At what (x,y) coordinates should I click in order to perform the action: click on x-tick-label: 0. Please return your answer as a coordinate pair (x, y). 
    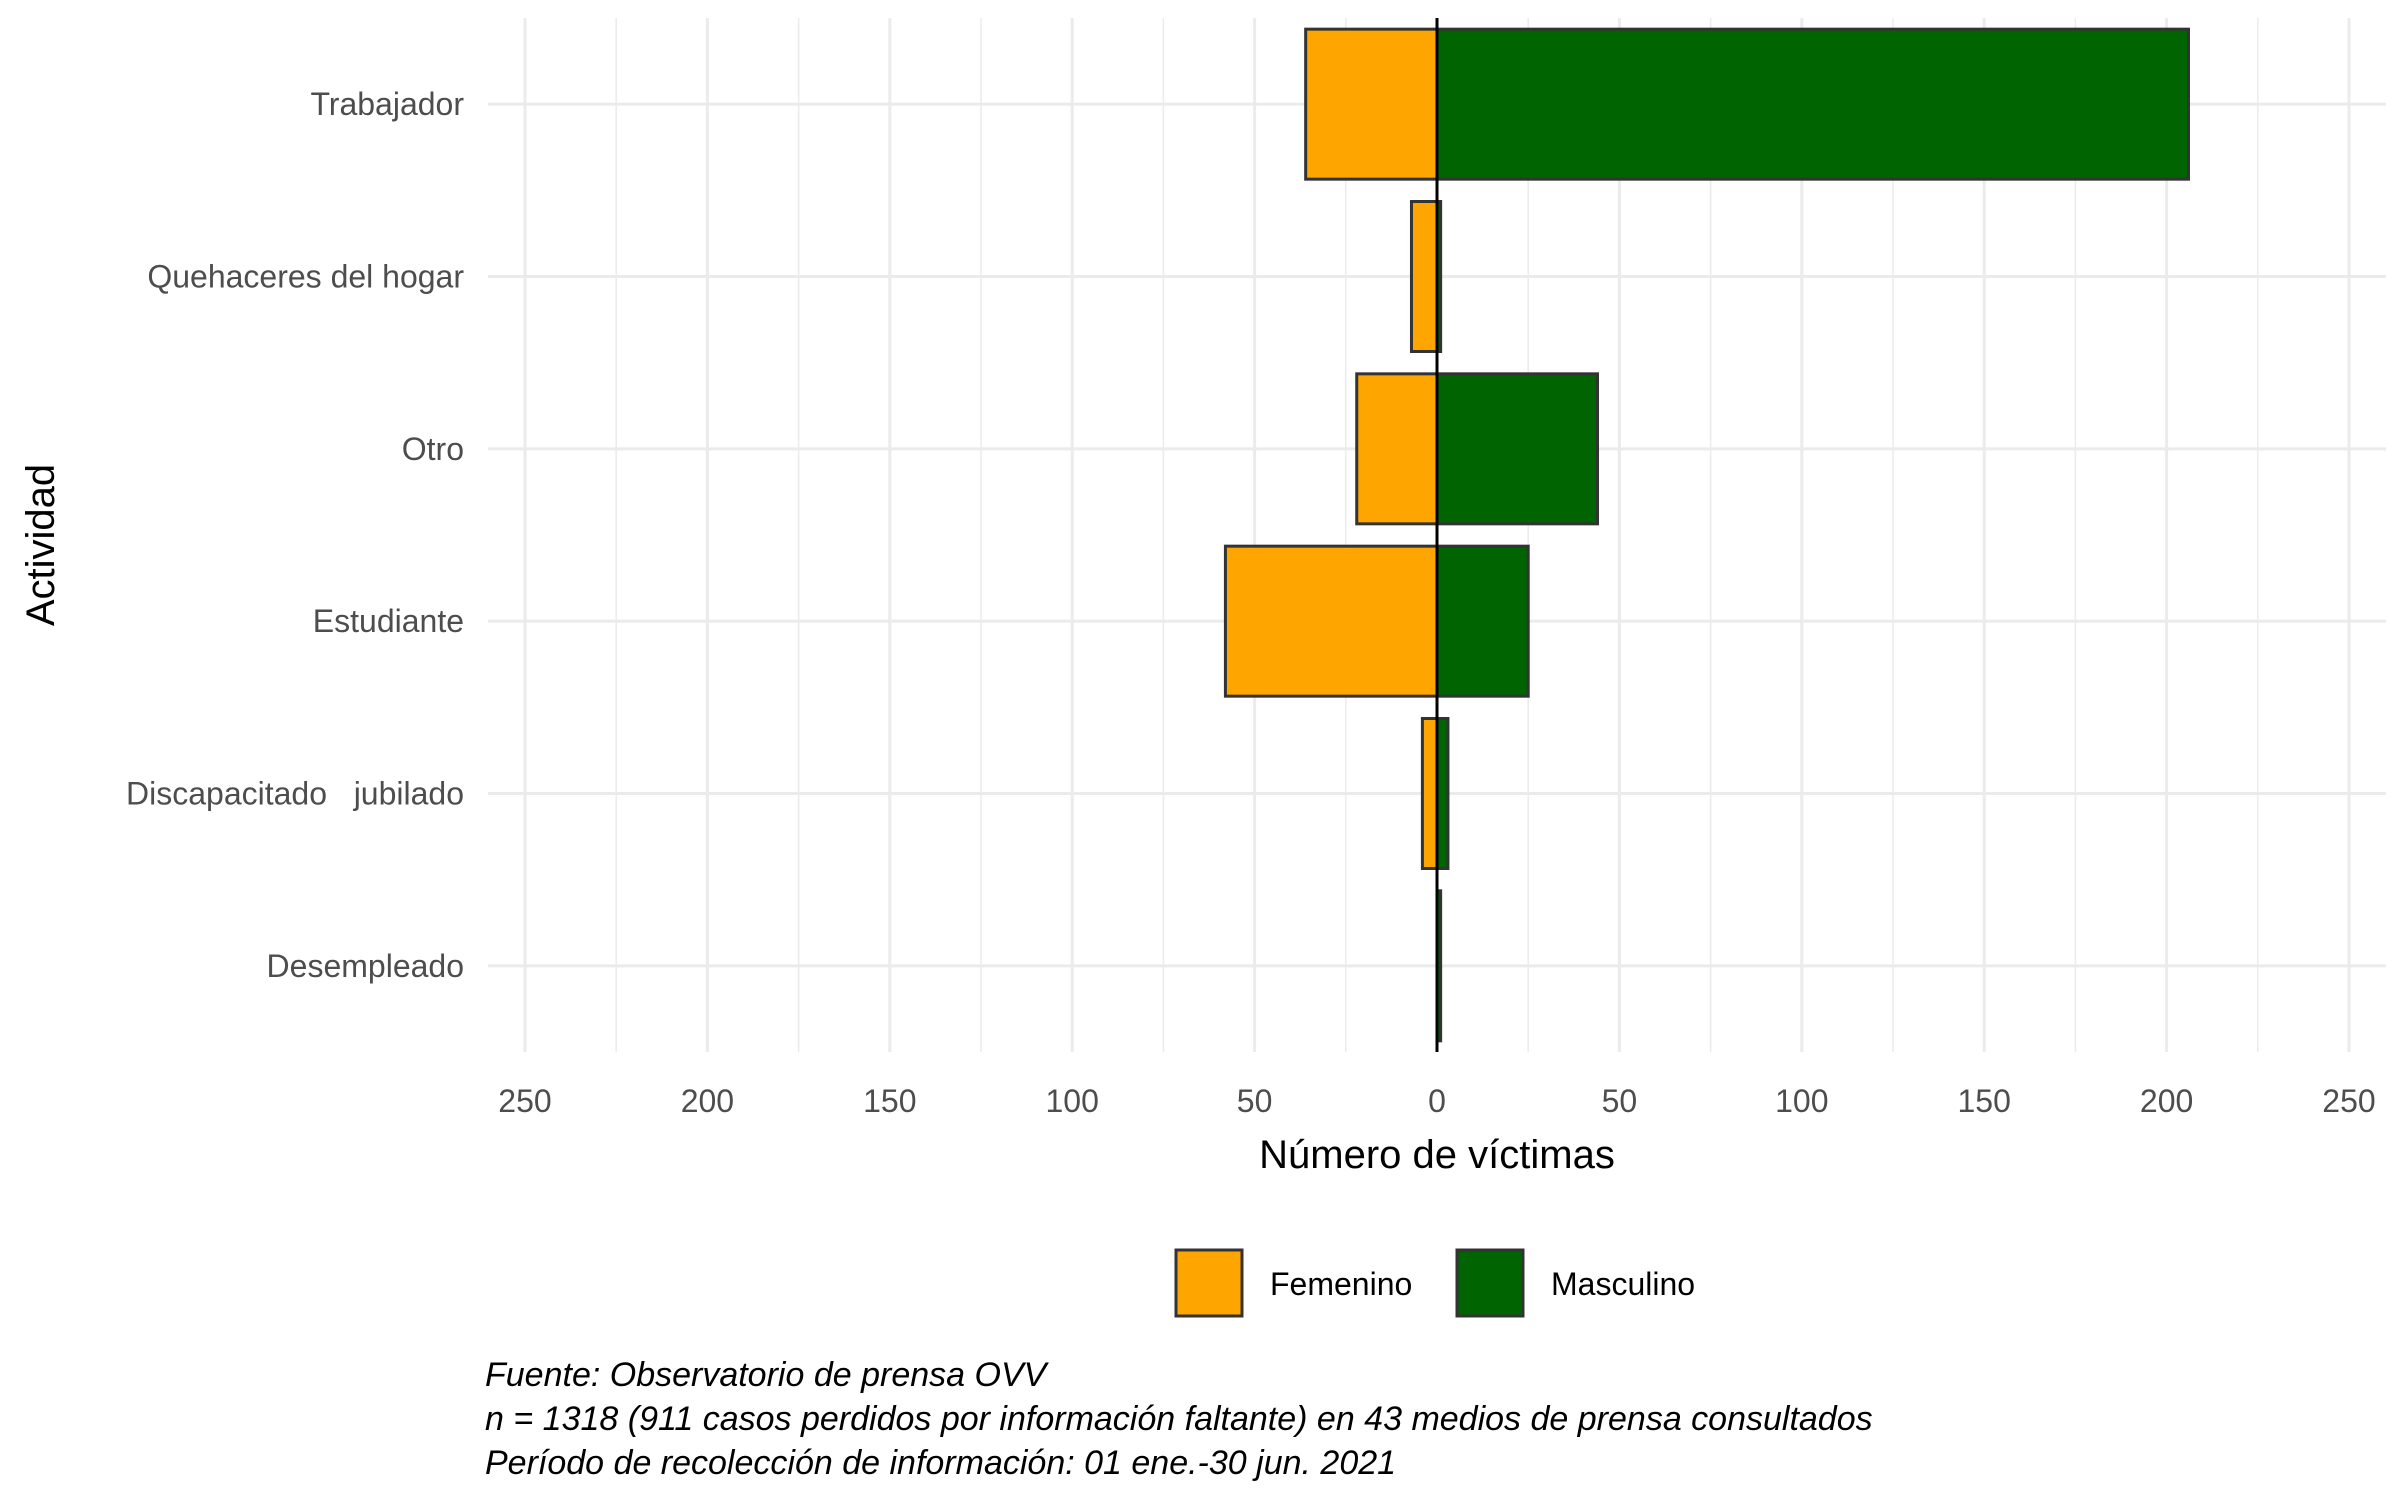
    Looking at the image, I should click on (1437, 1101).